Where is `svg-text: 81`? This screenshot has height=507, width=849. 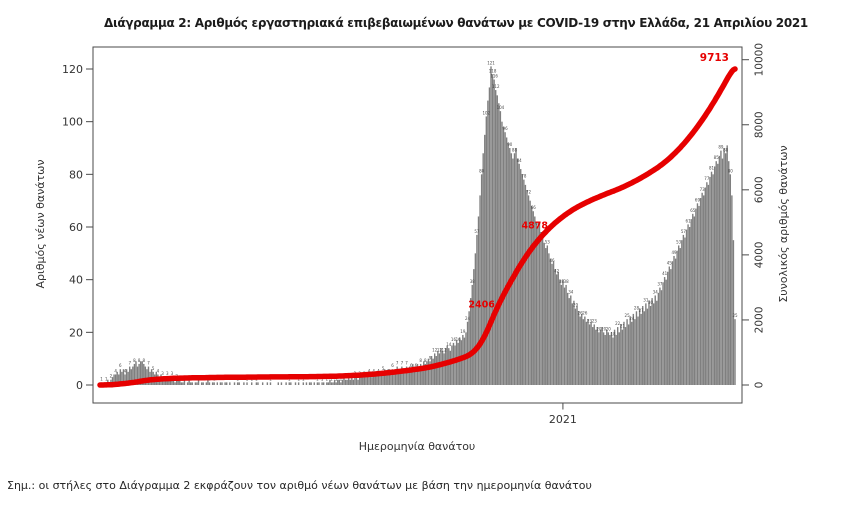
svg-text: 81 is located at coordinates (712, 168).